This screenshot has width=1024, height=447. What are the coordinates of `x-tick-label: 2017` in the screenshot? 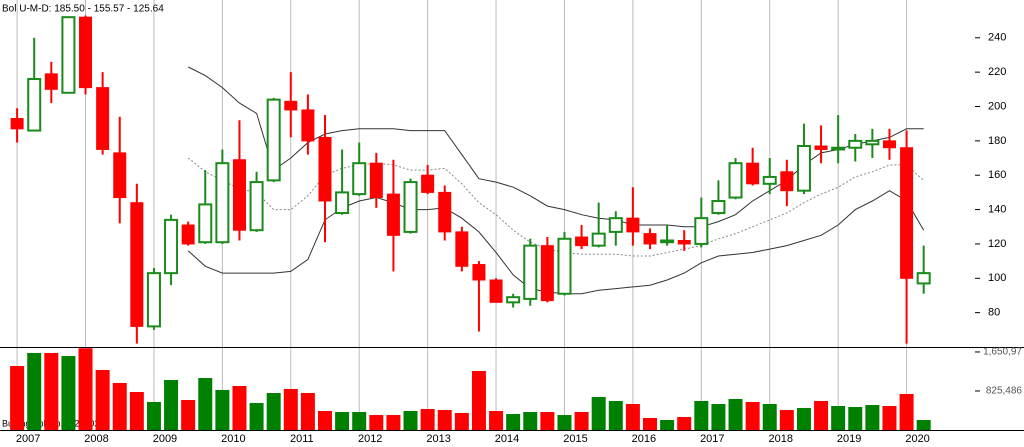 It's located at (712, 439).